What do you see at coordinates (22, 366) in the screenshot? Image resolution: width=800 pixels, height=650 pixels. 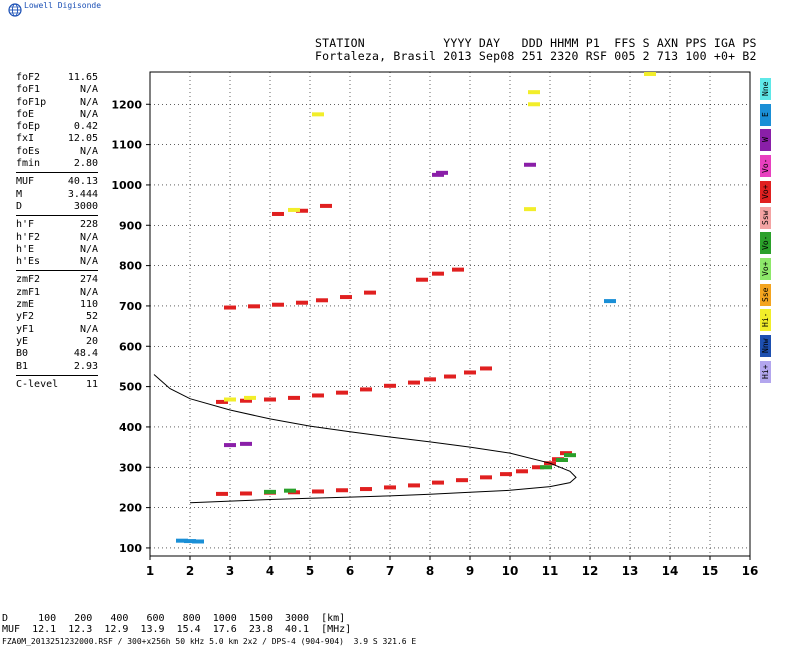 I see `param-name: B1` at bounding box center [22, 366].